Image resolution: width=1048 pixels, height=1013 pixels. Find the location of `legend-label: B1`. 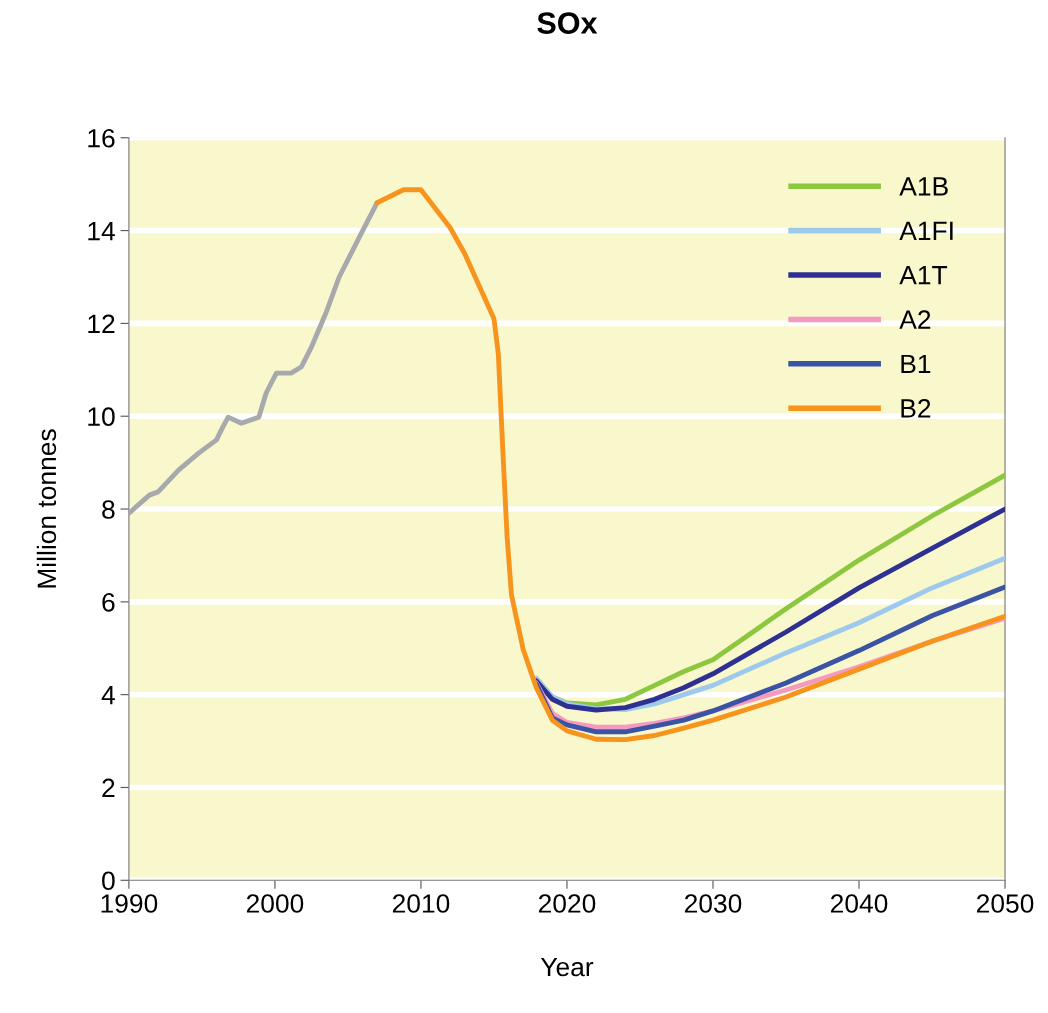

legend-label: B1 is located at coordinates (916, 364).